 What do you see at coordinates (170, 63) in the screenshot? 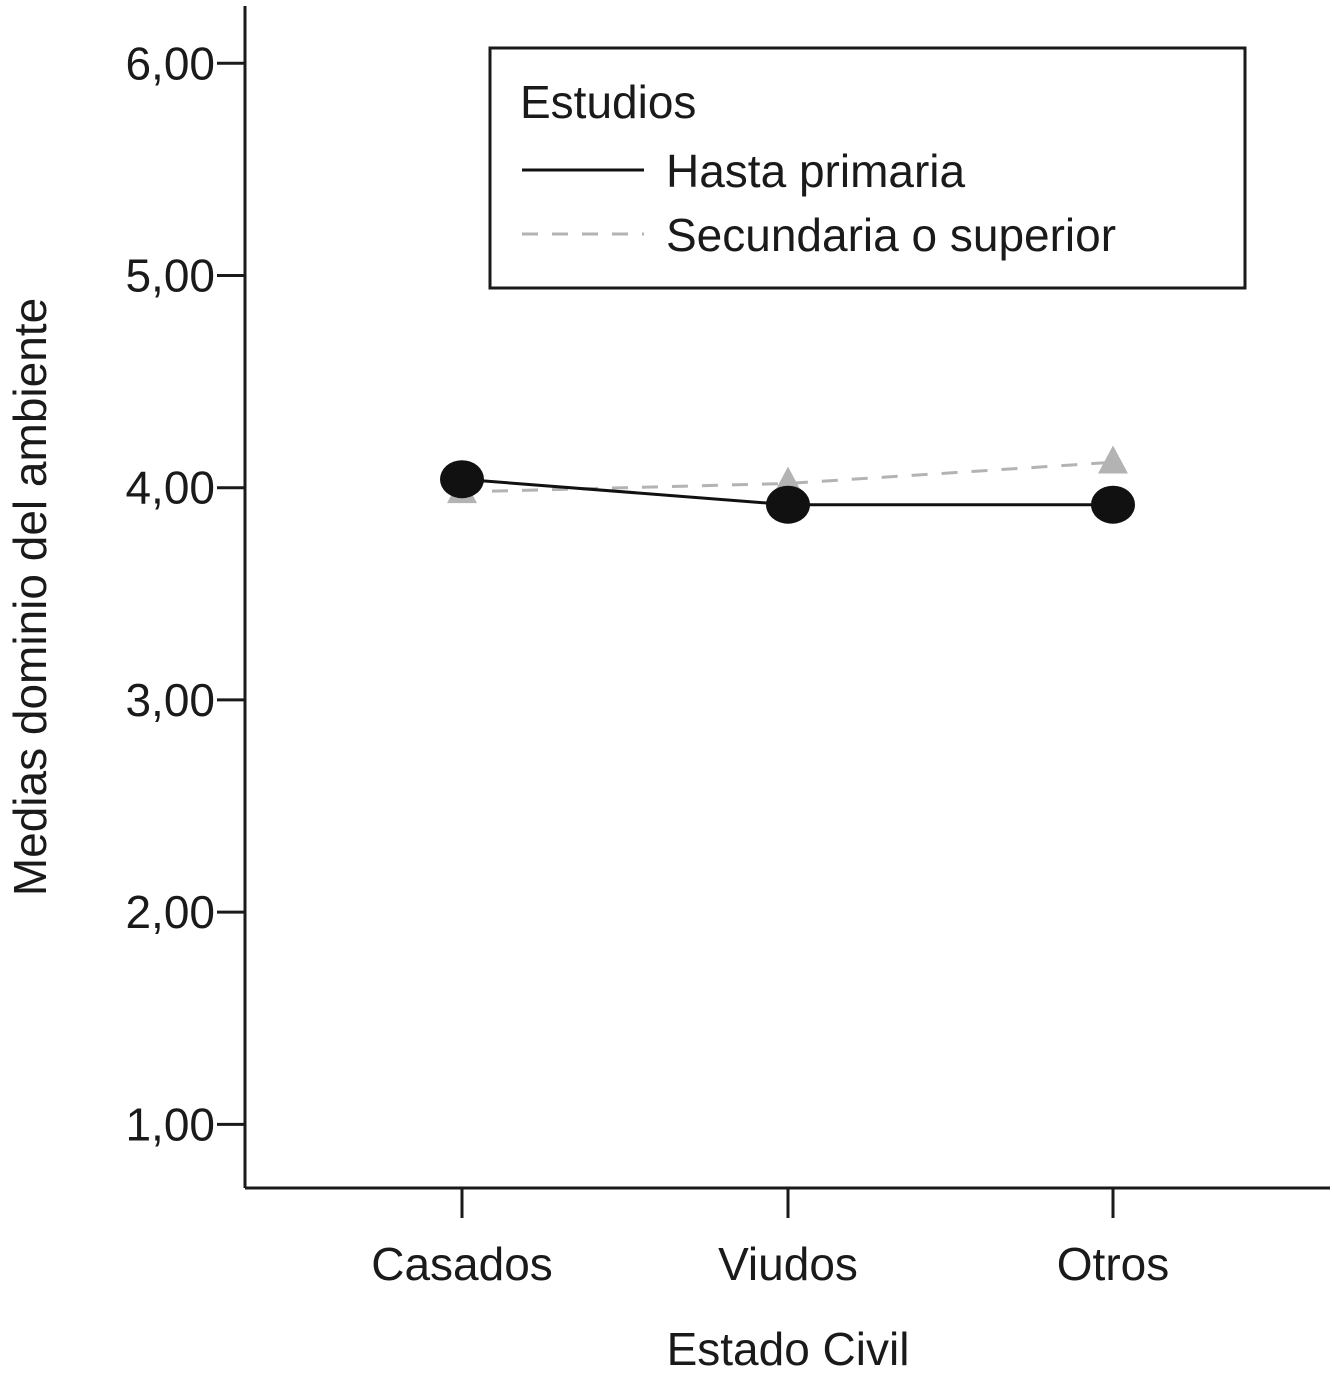
I see `y-tick-label: 6,00` at bounding box center [170, 63].